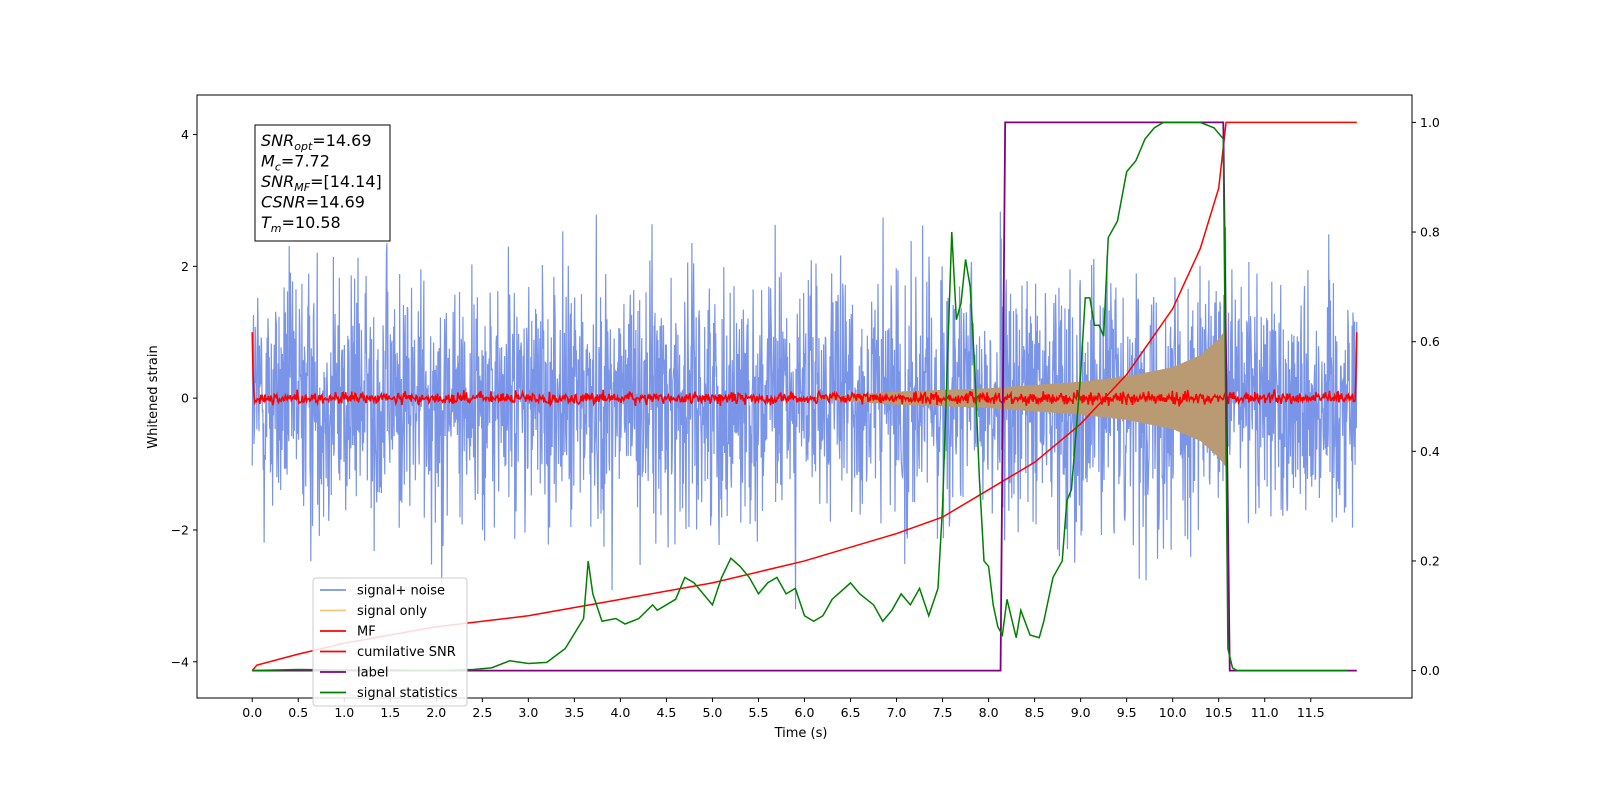 This screenshot has width=1600, height=800. What do you see at coordinates (805, 712) in the screenshot?
I see `x-tick-label: 6.0` at bounding box center [805, 712].